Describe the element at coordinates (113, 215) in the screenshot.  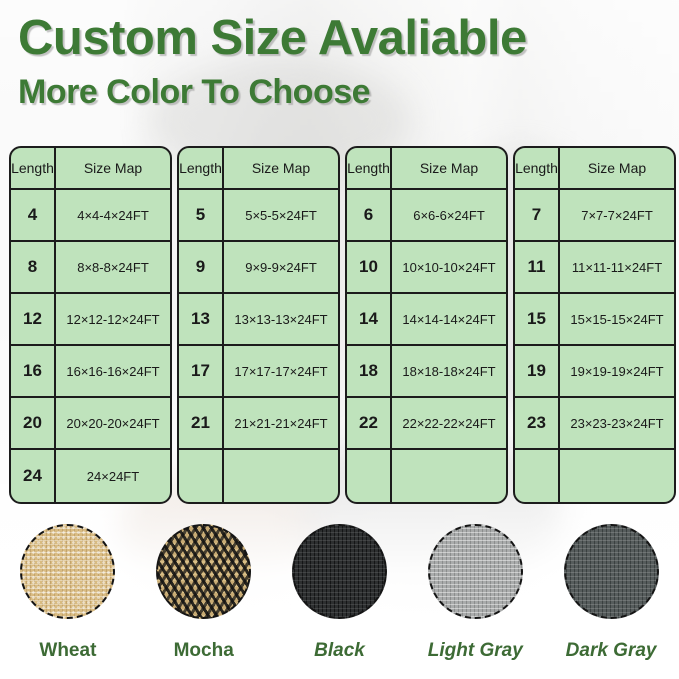
I see `cell-size-map: 4×4-4×24FT` at that location.